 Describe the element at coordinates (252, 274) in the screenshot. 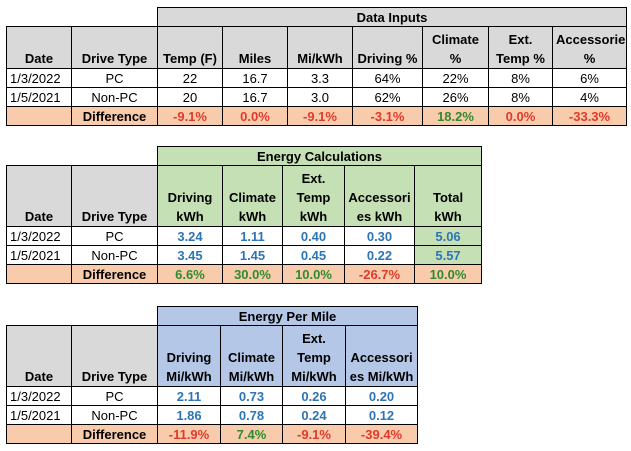

I see `difference-cell: 30.0%` at that location.